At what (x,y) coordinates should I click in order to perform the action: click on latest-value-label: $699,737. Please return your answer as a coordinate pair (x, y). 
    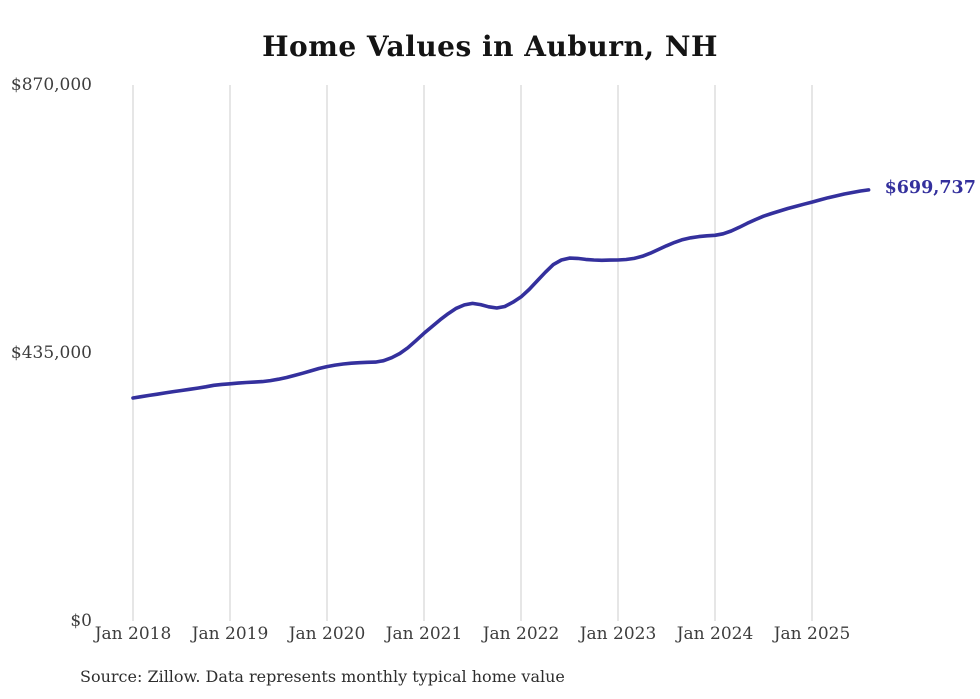
    Looking at the image, I should click on (930, 187).